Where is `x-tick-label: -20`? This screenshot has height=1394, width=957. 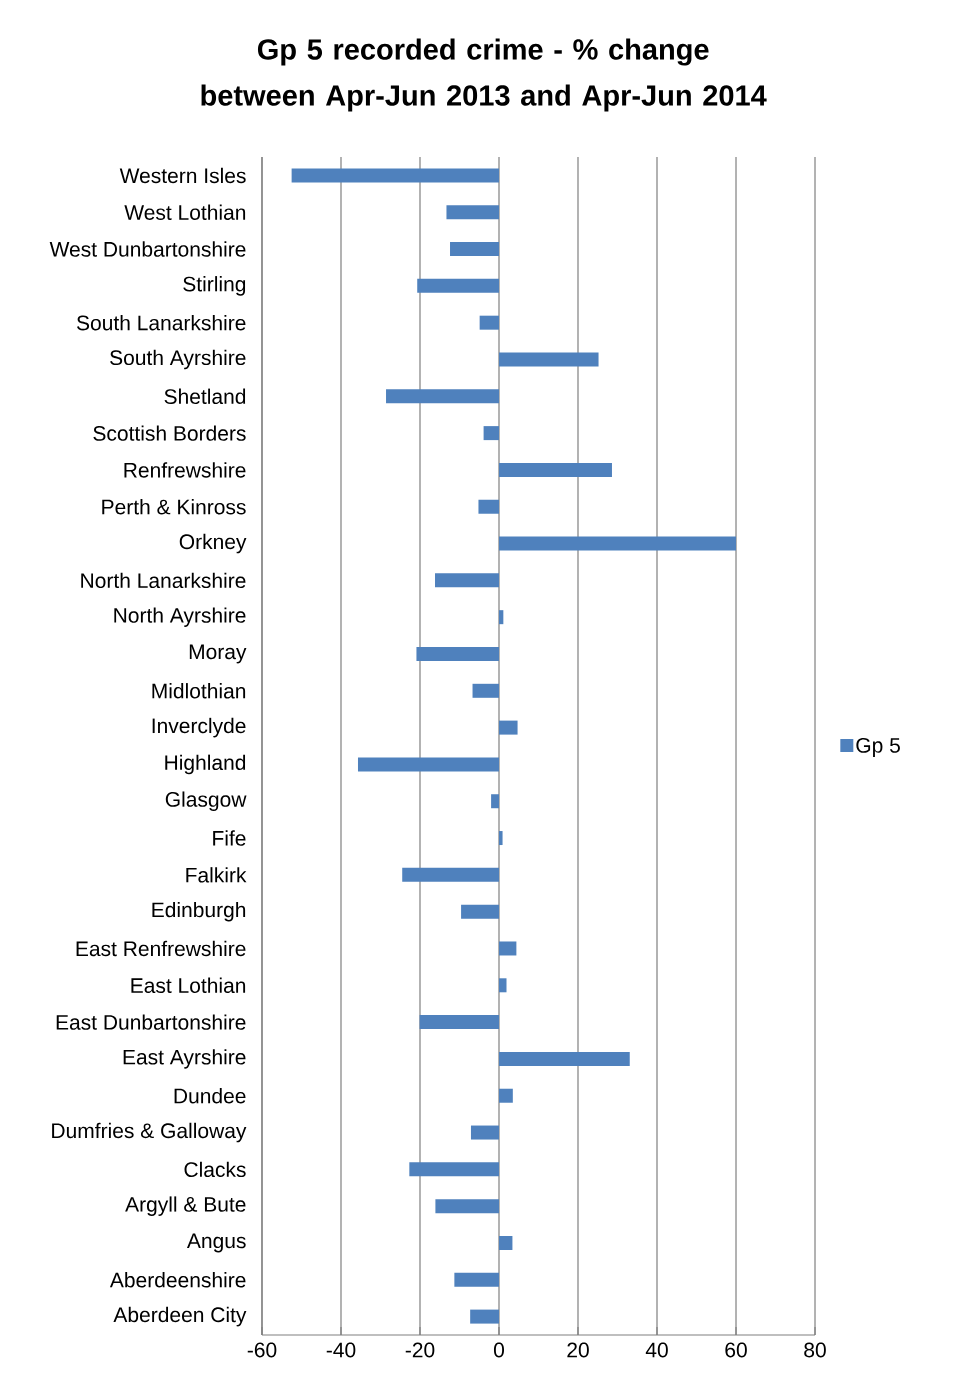
x-tick-label: -20 is located at coordinates (420, 1350).